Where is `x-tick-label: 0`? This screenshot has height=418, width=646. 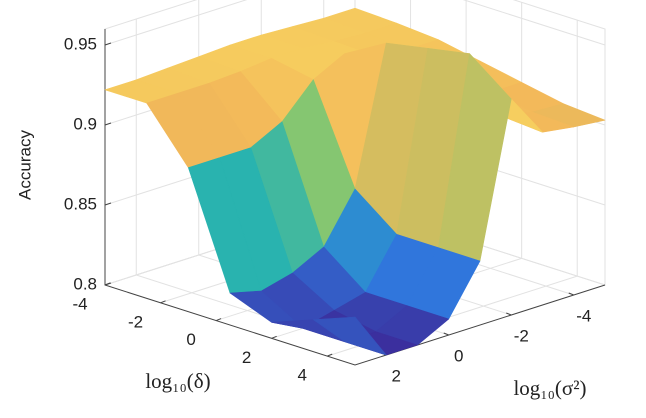 x-tick-label: 0 is located at coordinates (190, 339).